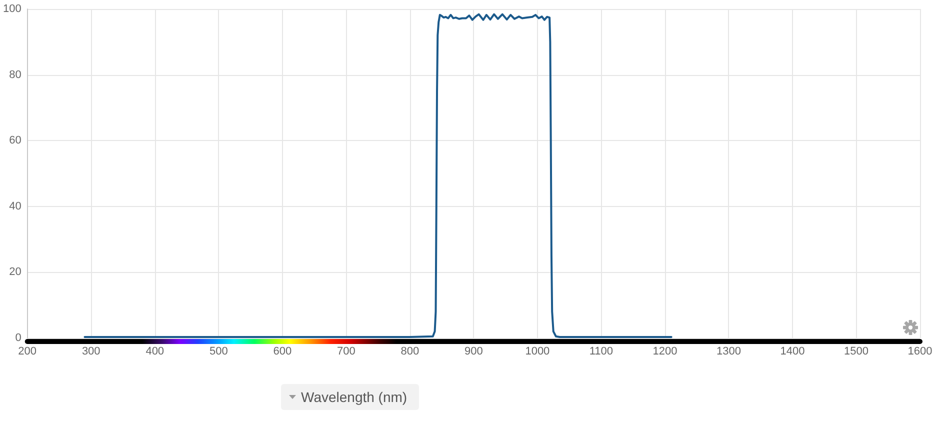 This screenshot has width=937, height=429. Describe the element at coordinates (15, 74) in the screenshot. I see `y-tick-label: 80` at that location.